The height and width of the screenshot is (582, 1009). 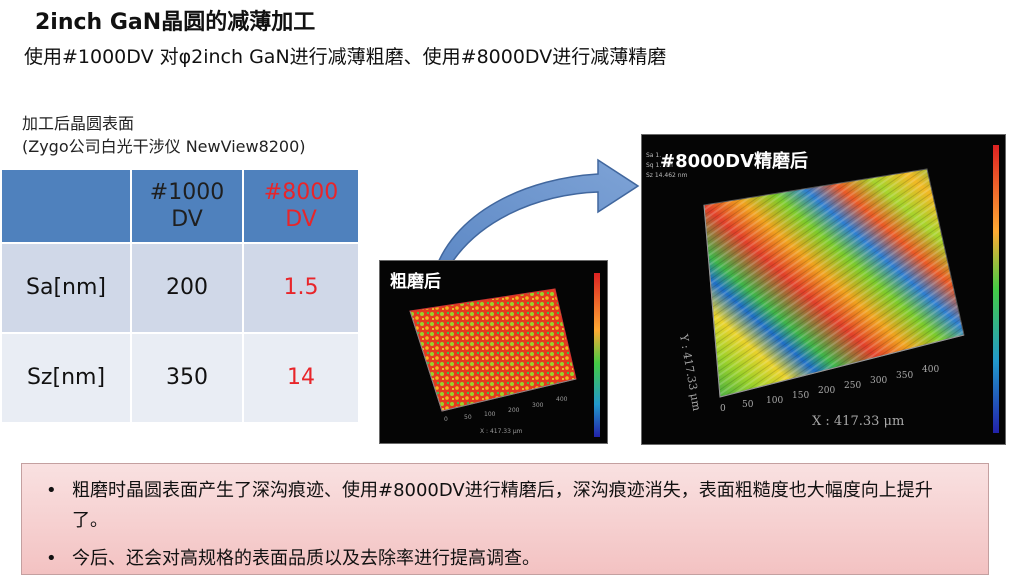 I want to click on table-row: Sz[nm] 350 14, so click(x=180, y=378).